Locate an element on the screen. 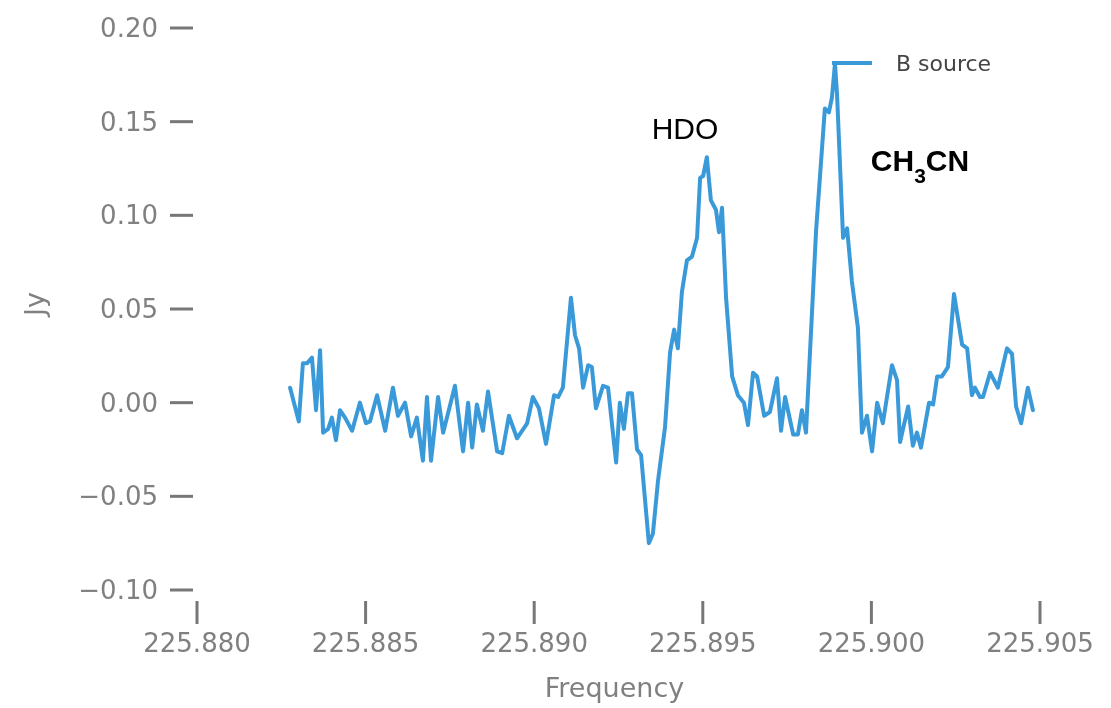 This screenshot has height=708, width=1111. x-tick-label: 225.900 is located at coordinates (871, 643).